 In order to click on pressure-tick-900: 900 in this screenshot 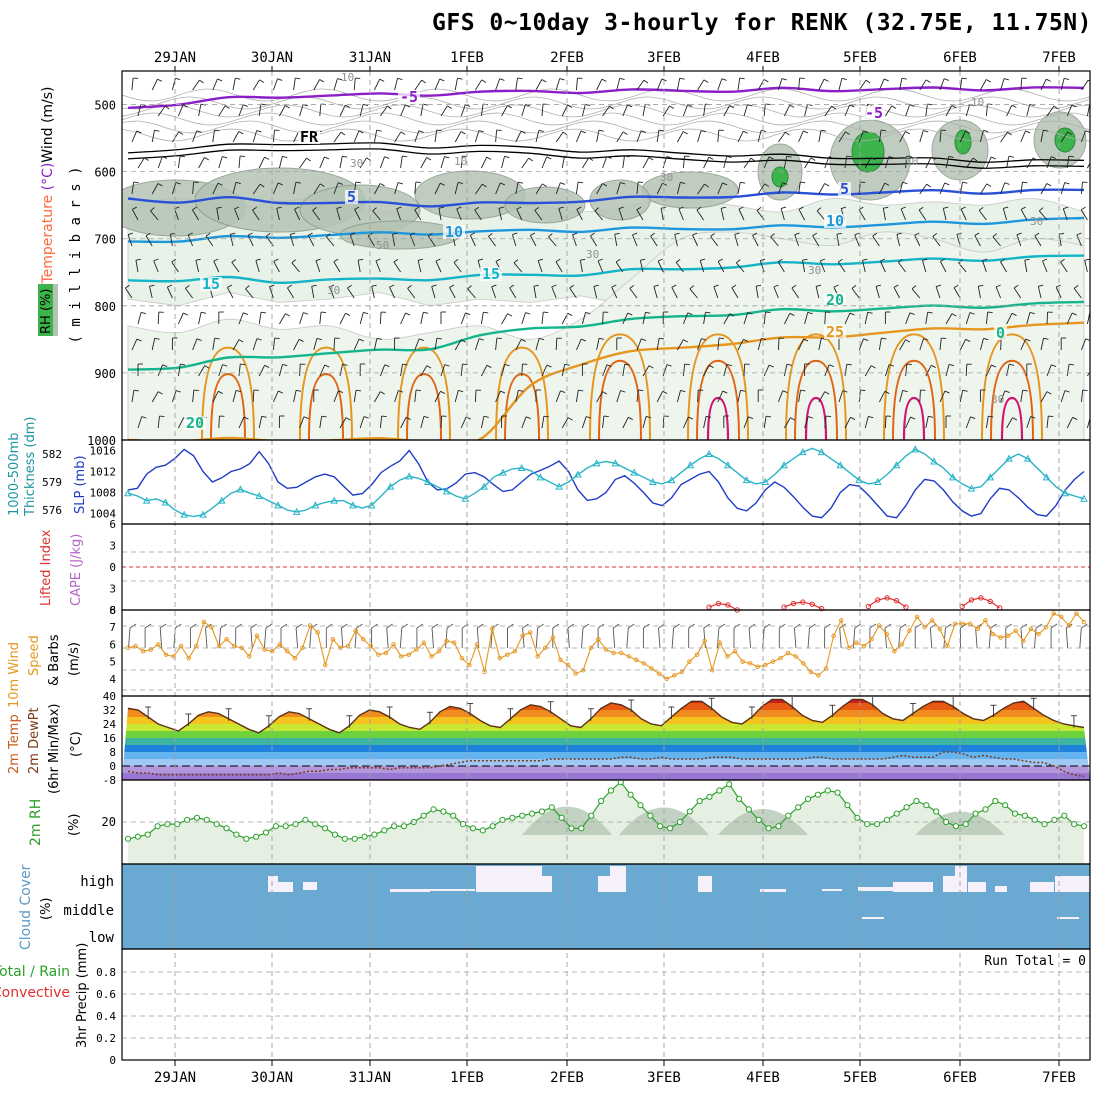, I will do `click(105, 374)`.